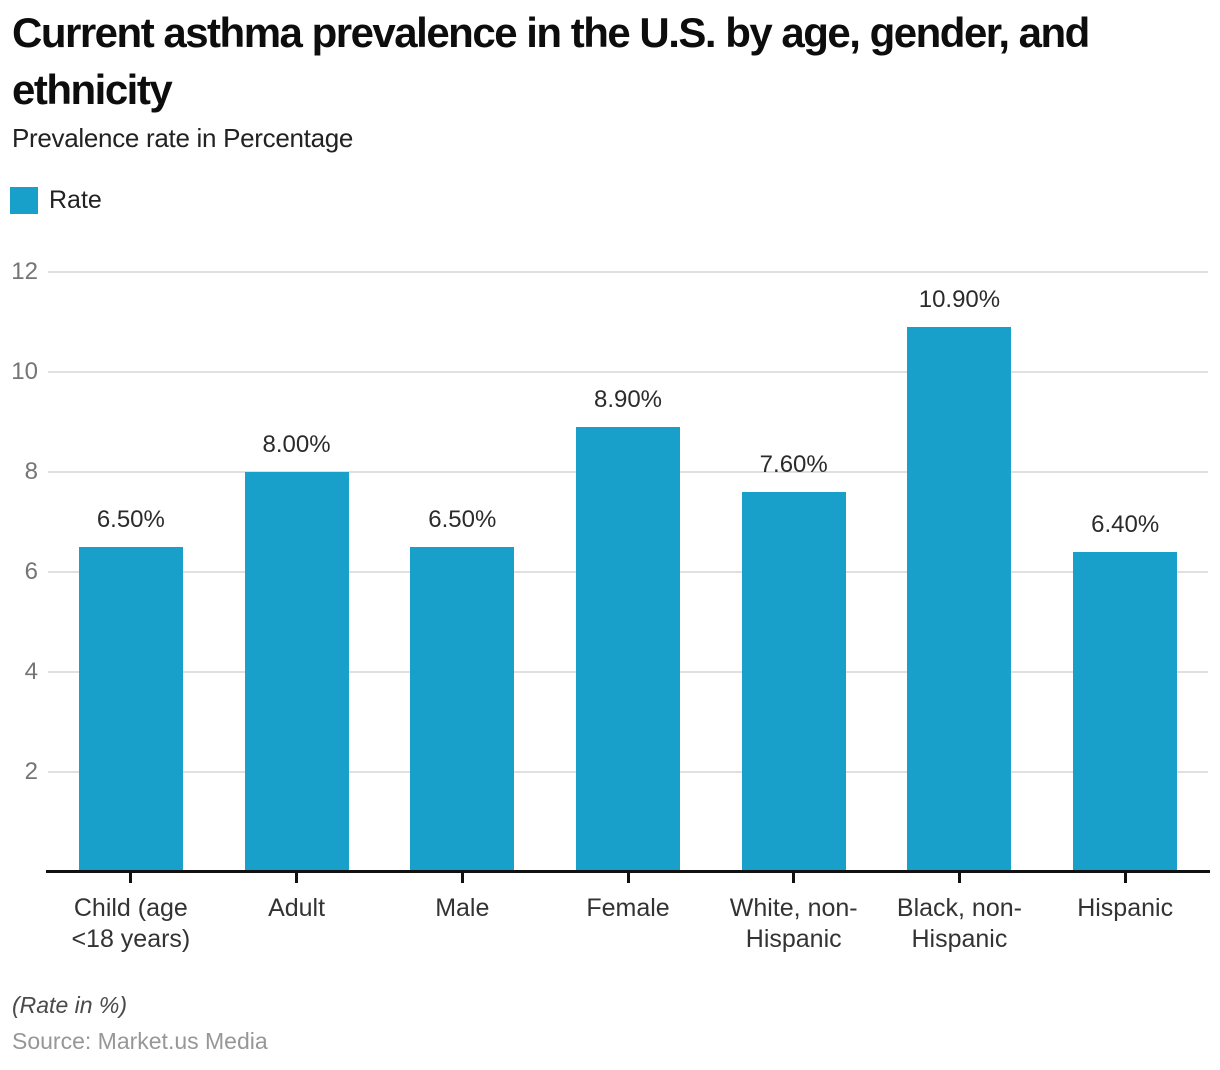 This screenshot has width=1220, height=1070. I want to click on x-axis-line, so click(628, 871).